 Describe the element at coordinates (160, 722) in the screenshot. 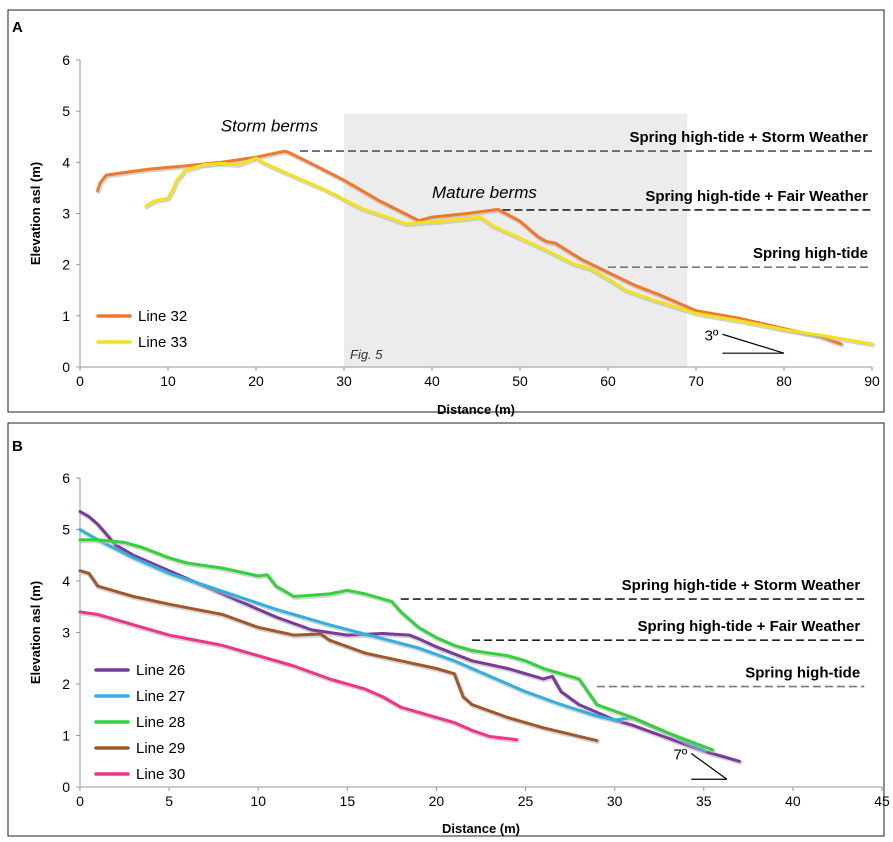

I see `legend-label: Line 28` at that location.